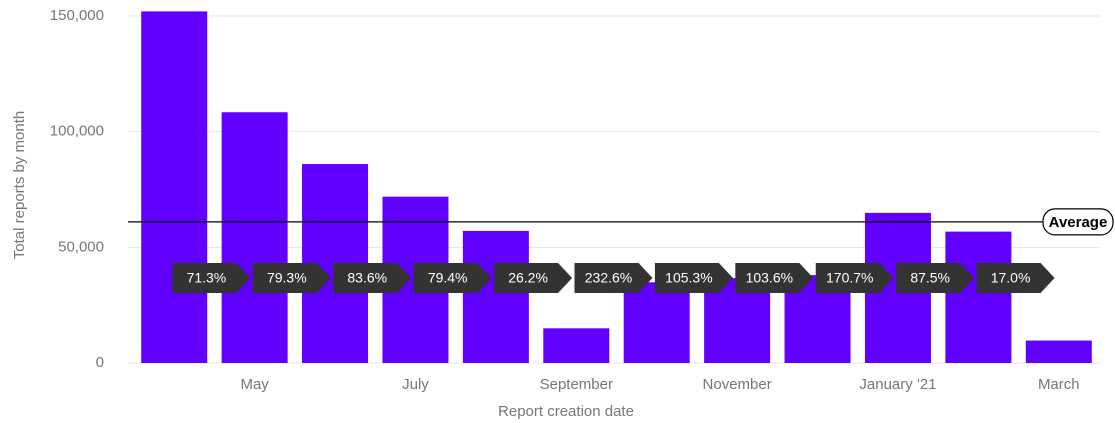 The image size is (1115, 423). I want to click on change-label: 79.4%, so click(448, 278).